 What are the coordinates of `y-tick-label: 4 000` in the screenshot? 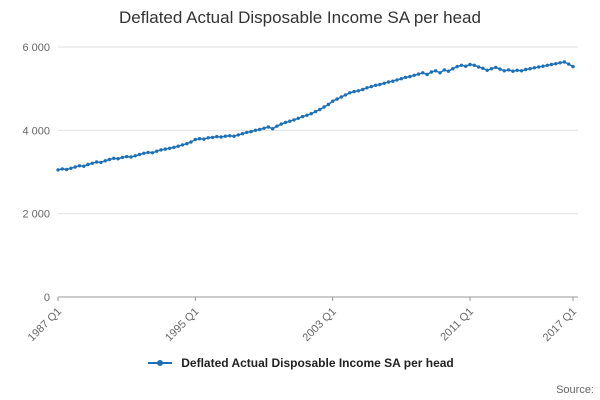 It's located at (36, 131).